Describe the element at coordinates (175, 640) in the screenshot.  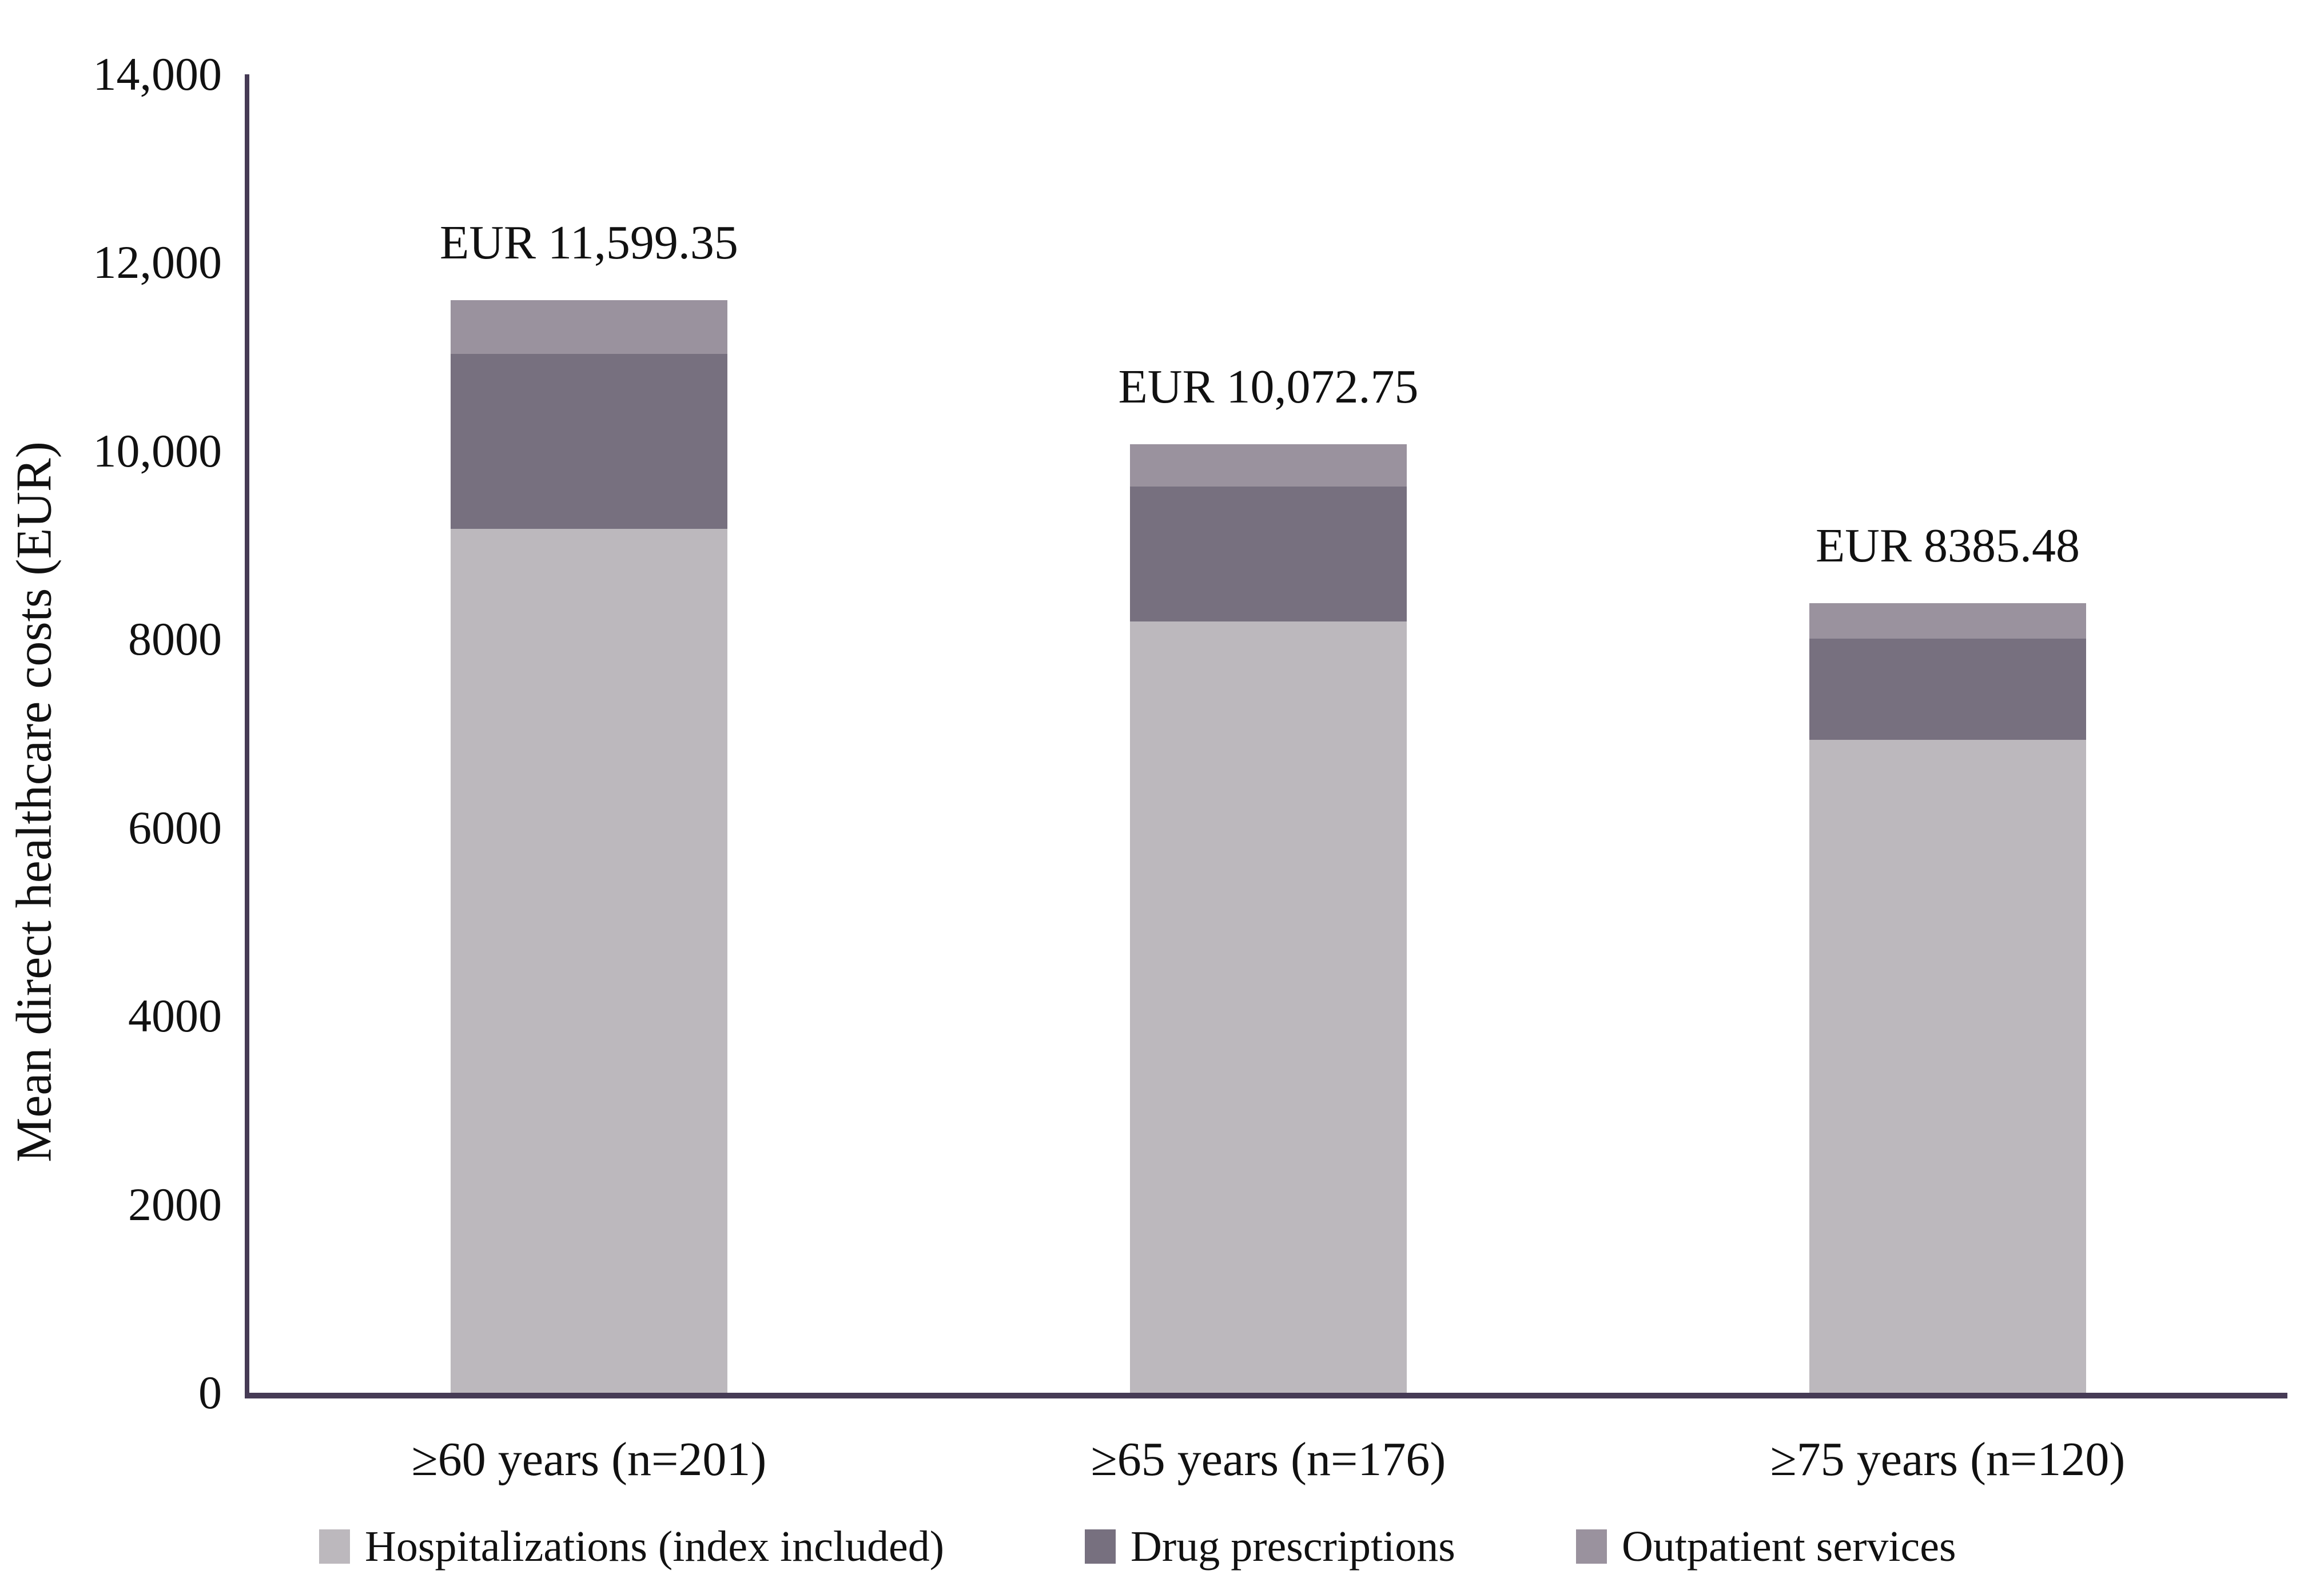
I see `y-tick-label: 8000` at that location.